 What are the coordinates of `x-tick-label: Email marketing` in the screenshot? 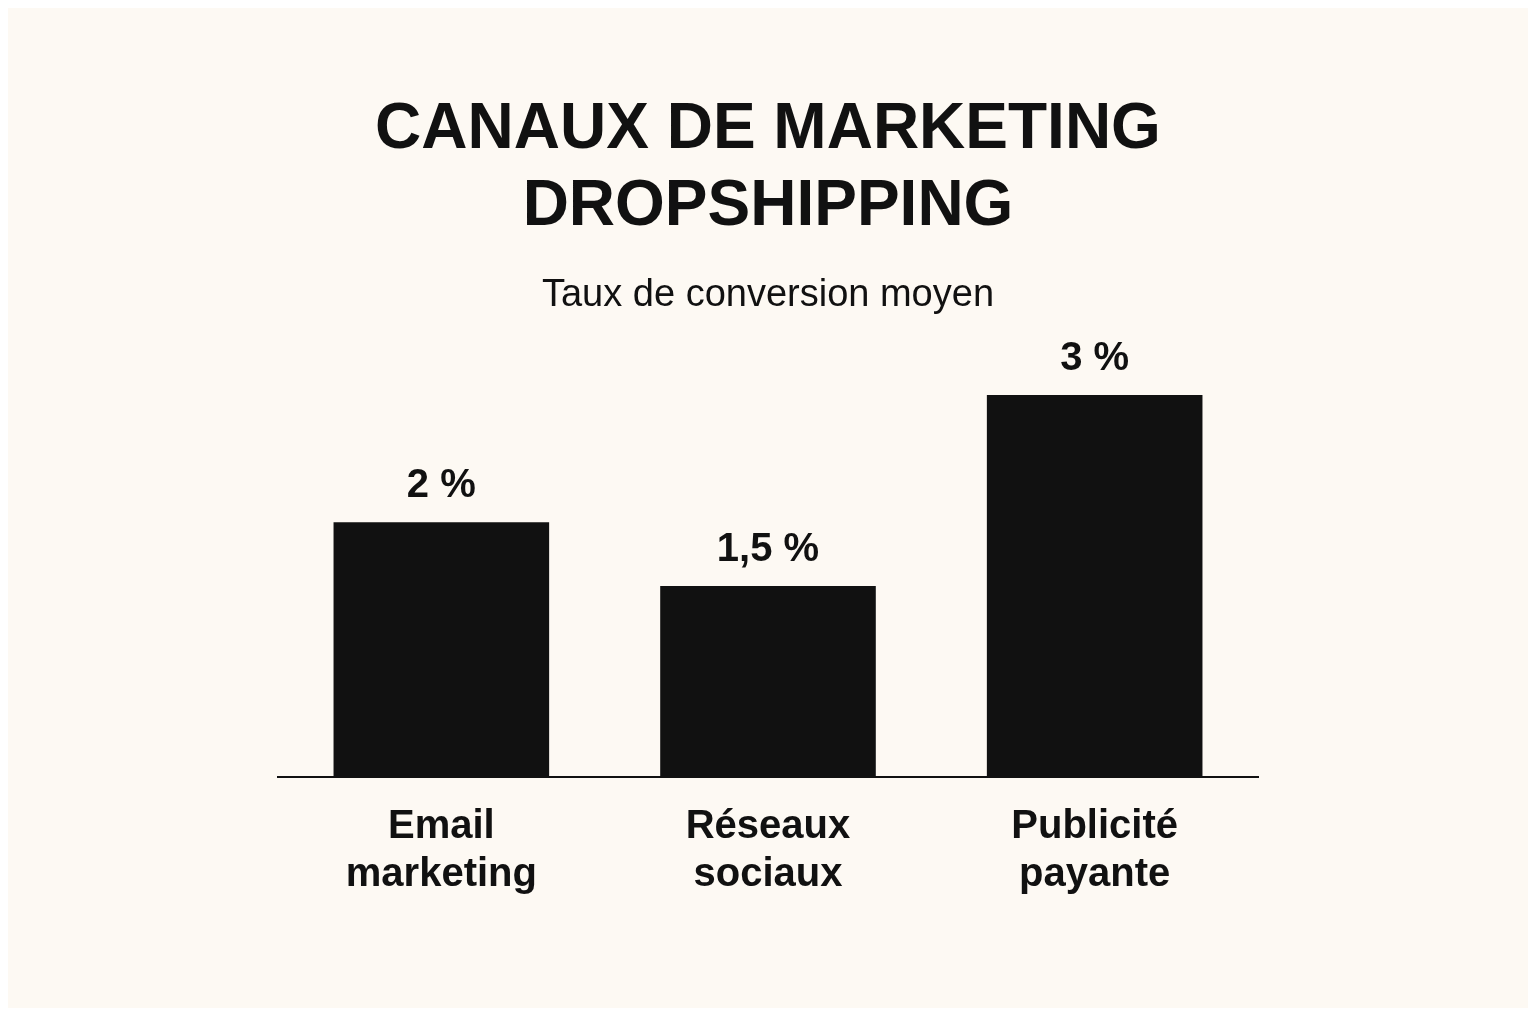 It's located at (441, 847).